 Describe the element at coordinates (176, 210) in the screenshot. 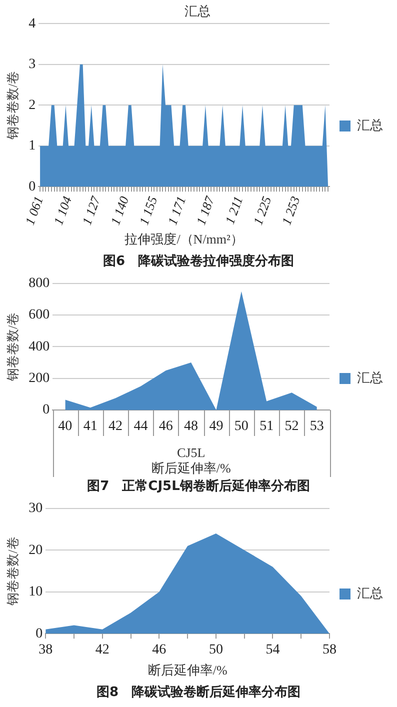

I see `x-tick-label: 1 171` at that location.